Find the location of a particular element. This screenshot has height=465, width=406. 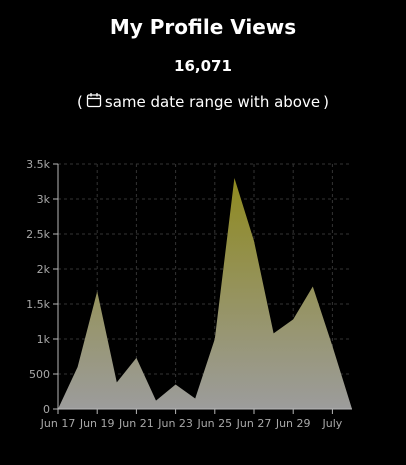

y-axis-ticks: 0 500 1k 1.5k 2k 2.5k 3k 3.5k is located at coordinates (38, 287).